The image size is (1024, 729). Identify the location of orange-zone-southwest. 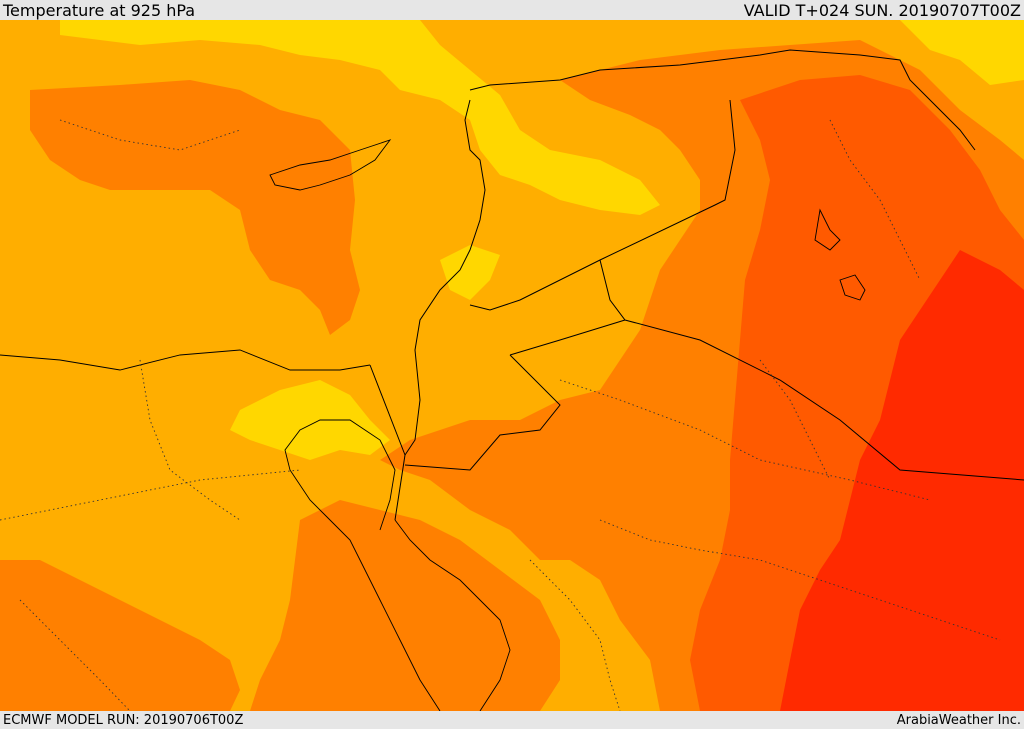
(120, 635).